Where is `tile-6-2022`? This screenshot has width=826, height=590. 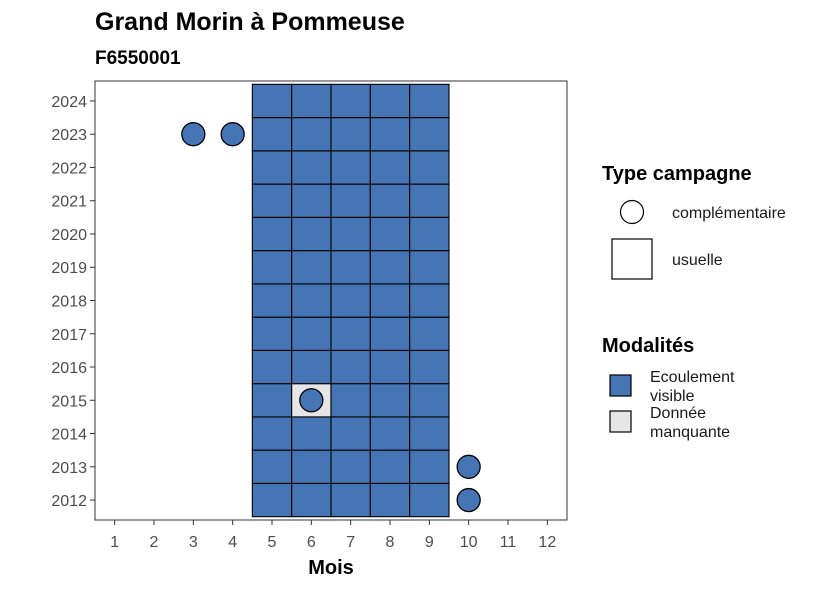 tile-6-2022 is located at coordinates (311, 167).